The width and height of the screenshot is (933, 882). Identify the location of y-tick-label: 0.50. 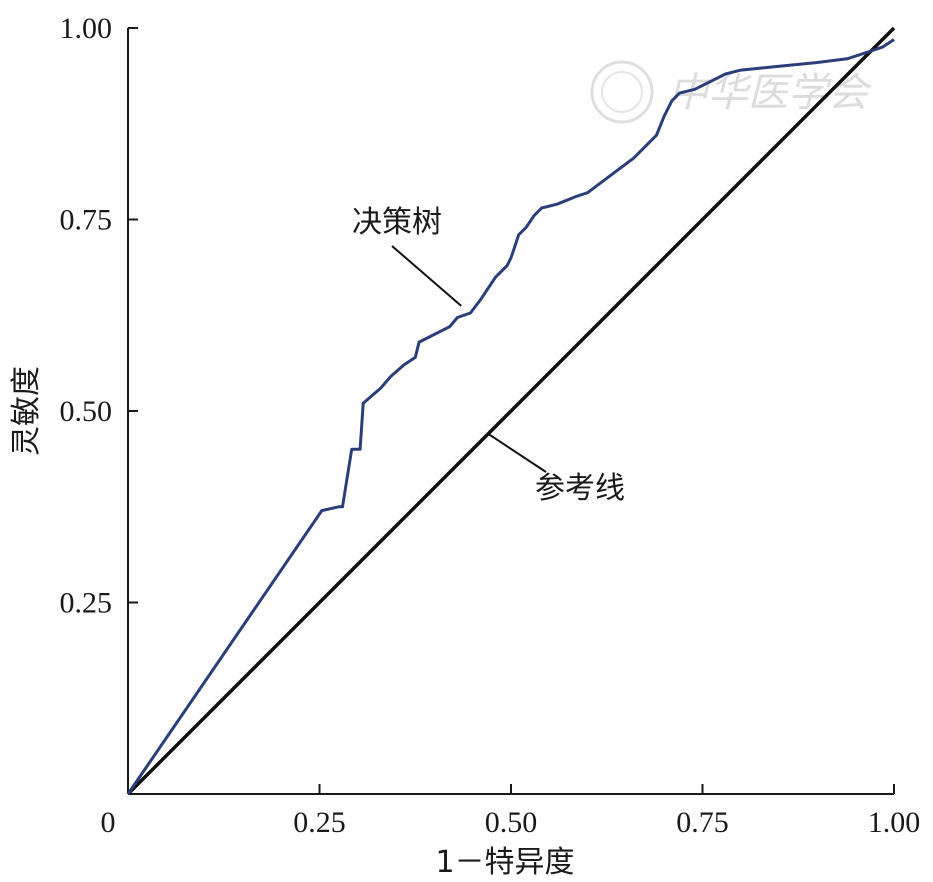
(86, 411).